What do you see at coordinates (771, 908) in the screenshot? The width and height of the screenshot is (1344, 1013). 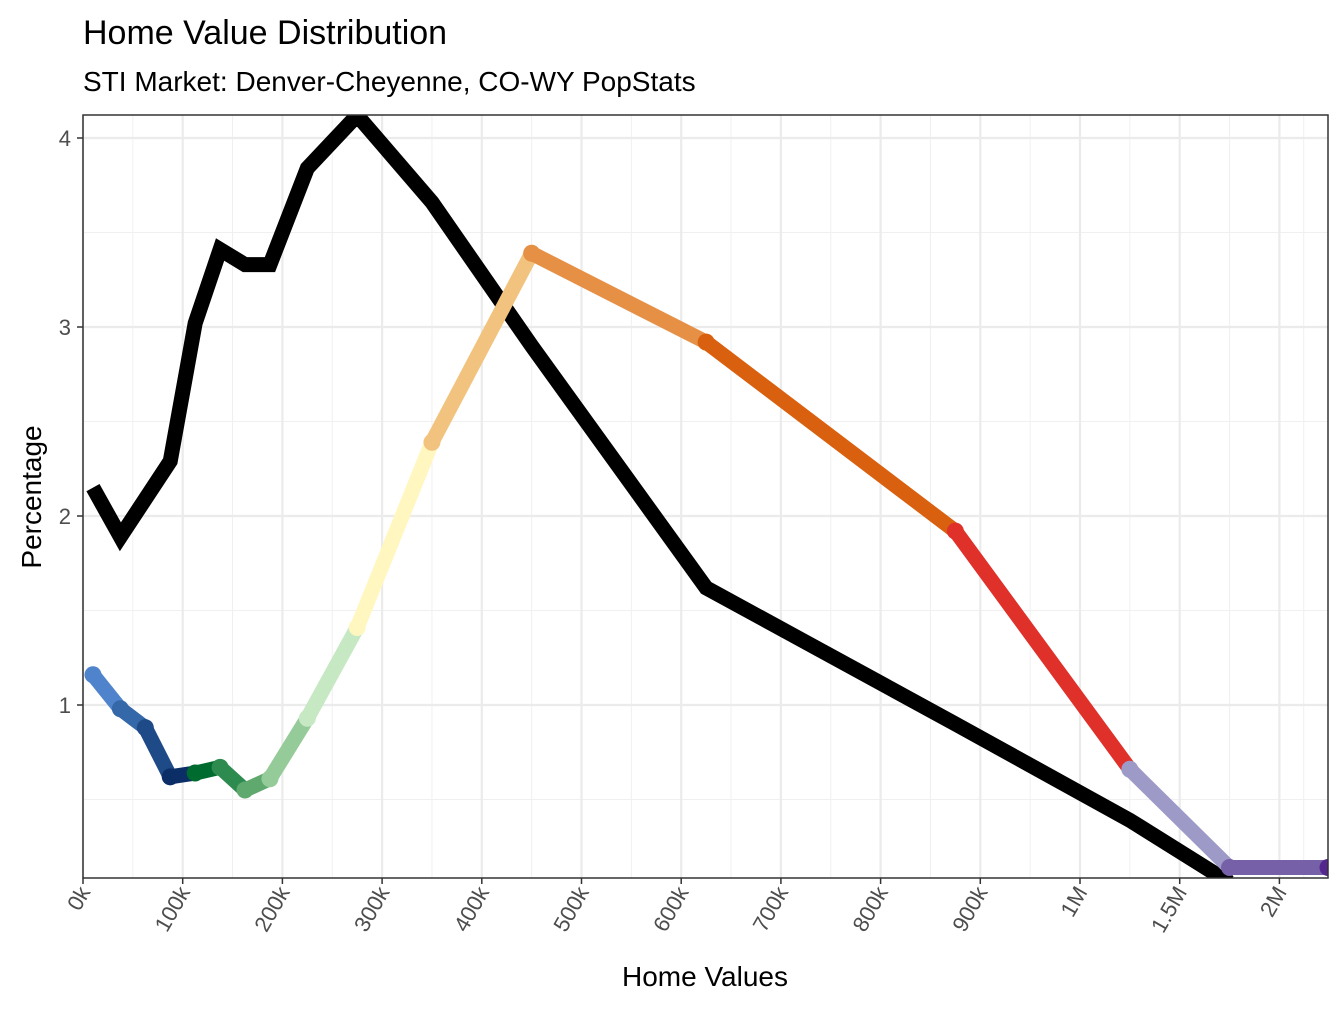 I see `x-tick-label: 700k` at bounding box center [771, 908].